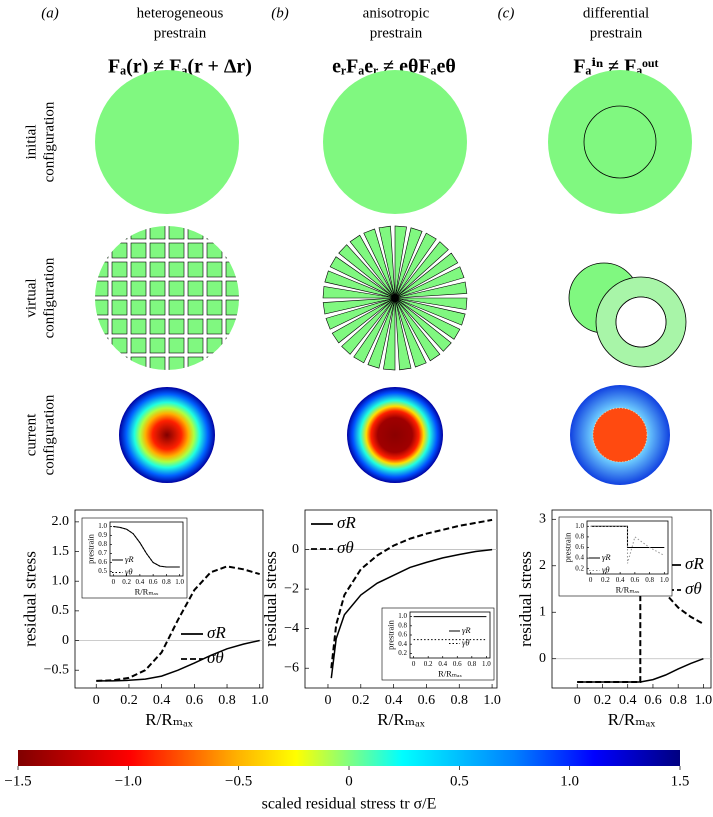  What do you see at coordinates (542, 611) in the screenshot?
I see `y-tick-label: 1` at bounding box center [542, 611].